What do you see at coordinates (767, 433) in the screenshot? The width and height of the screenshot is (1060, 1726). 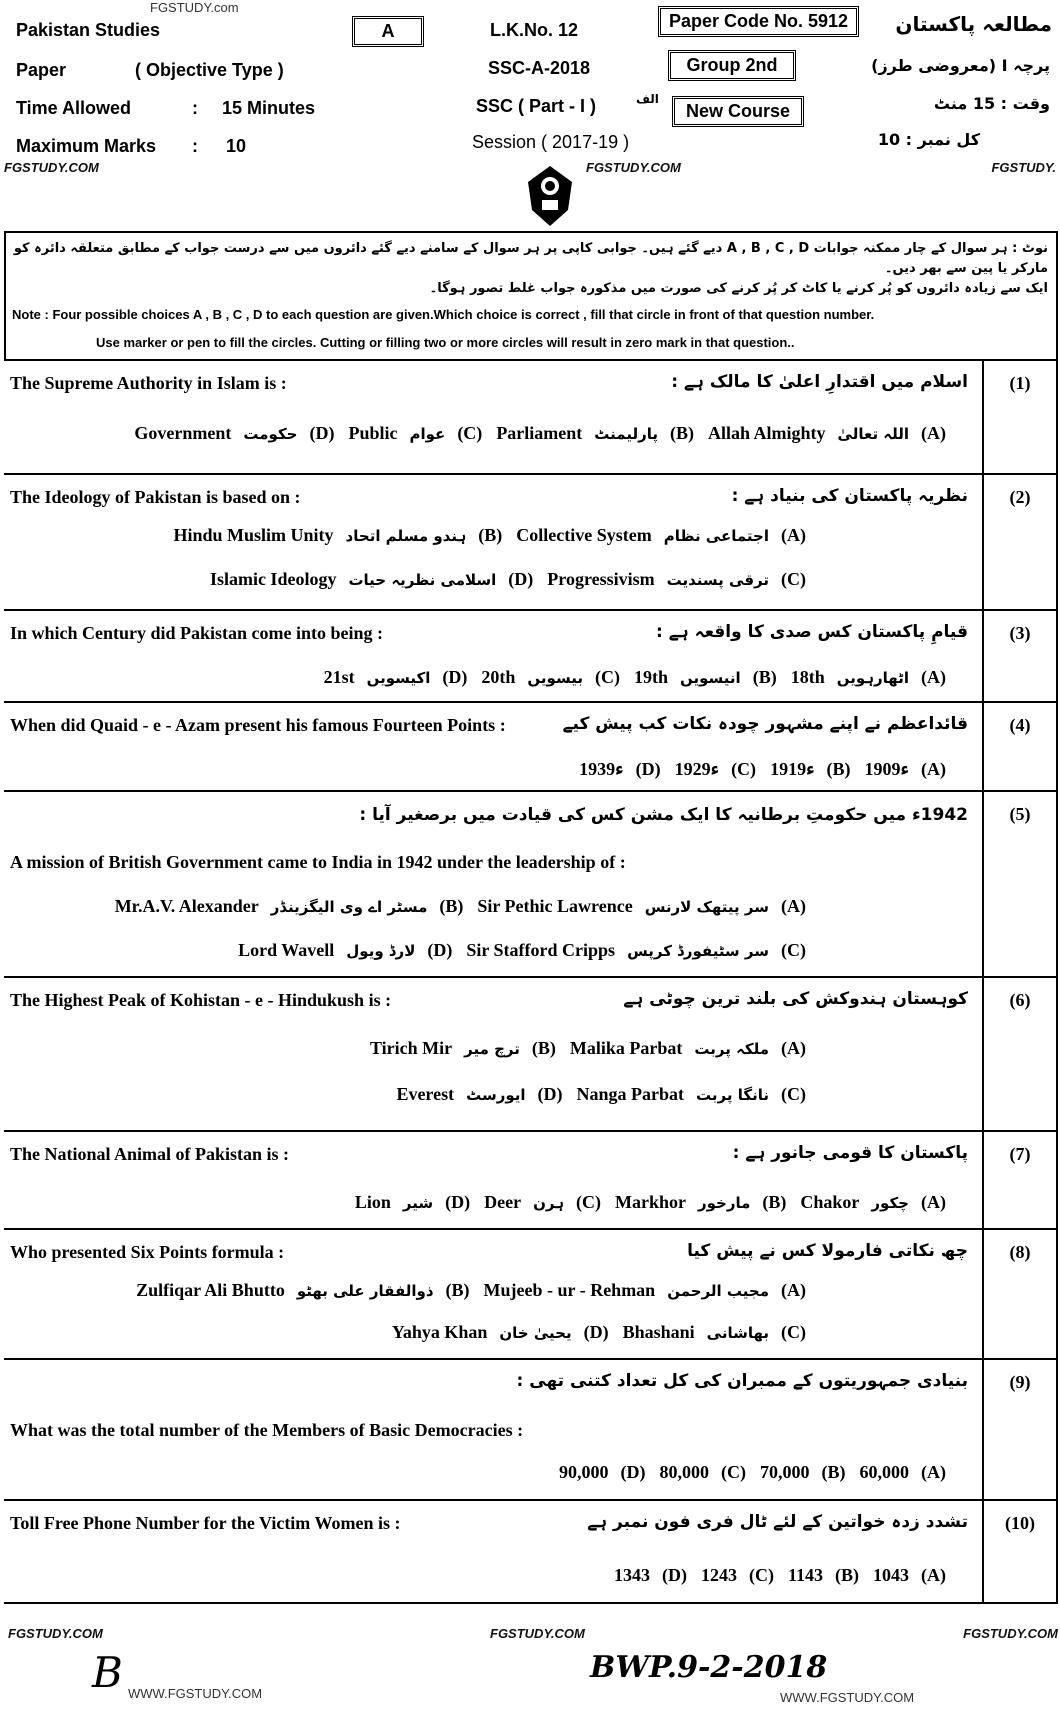 I see `option-english: Allah Almighty` at bounding box center [767, 433].